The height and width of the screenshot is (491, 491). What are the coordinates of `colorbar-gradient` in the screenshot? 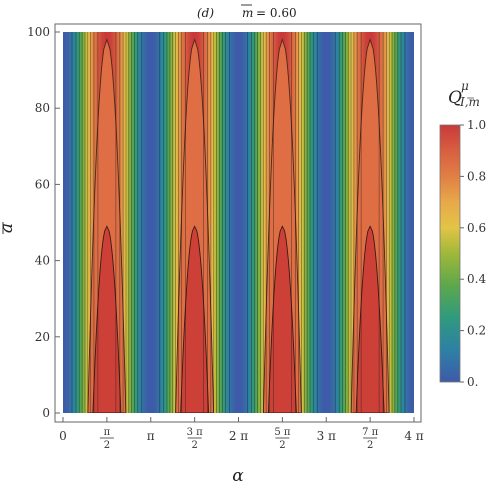 It's located at (450, 253).